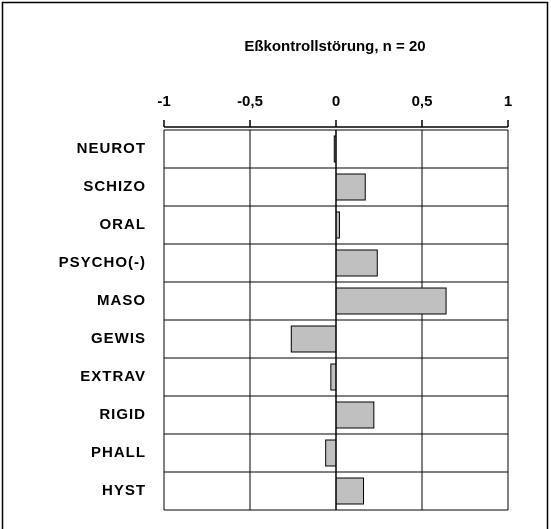  Describe the element at coordinates (123, 224) in the screenshot. I see `y-tick-label: ORAL` at that location.